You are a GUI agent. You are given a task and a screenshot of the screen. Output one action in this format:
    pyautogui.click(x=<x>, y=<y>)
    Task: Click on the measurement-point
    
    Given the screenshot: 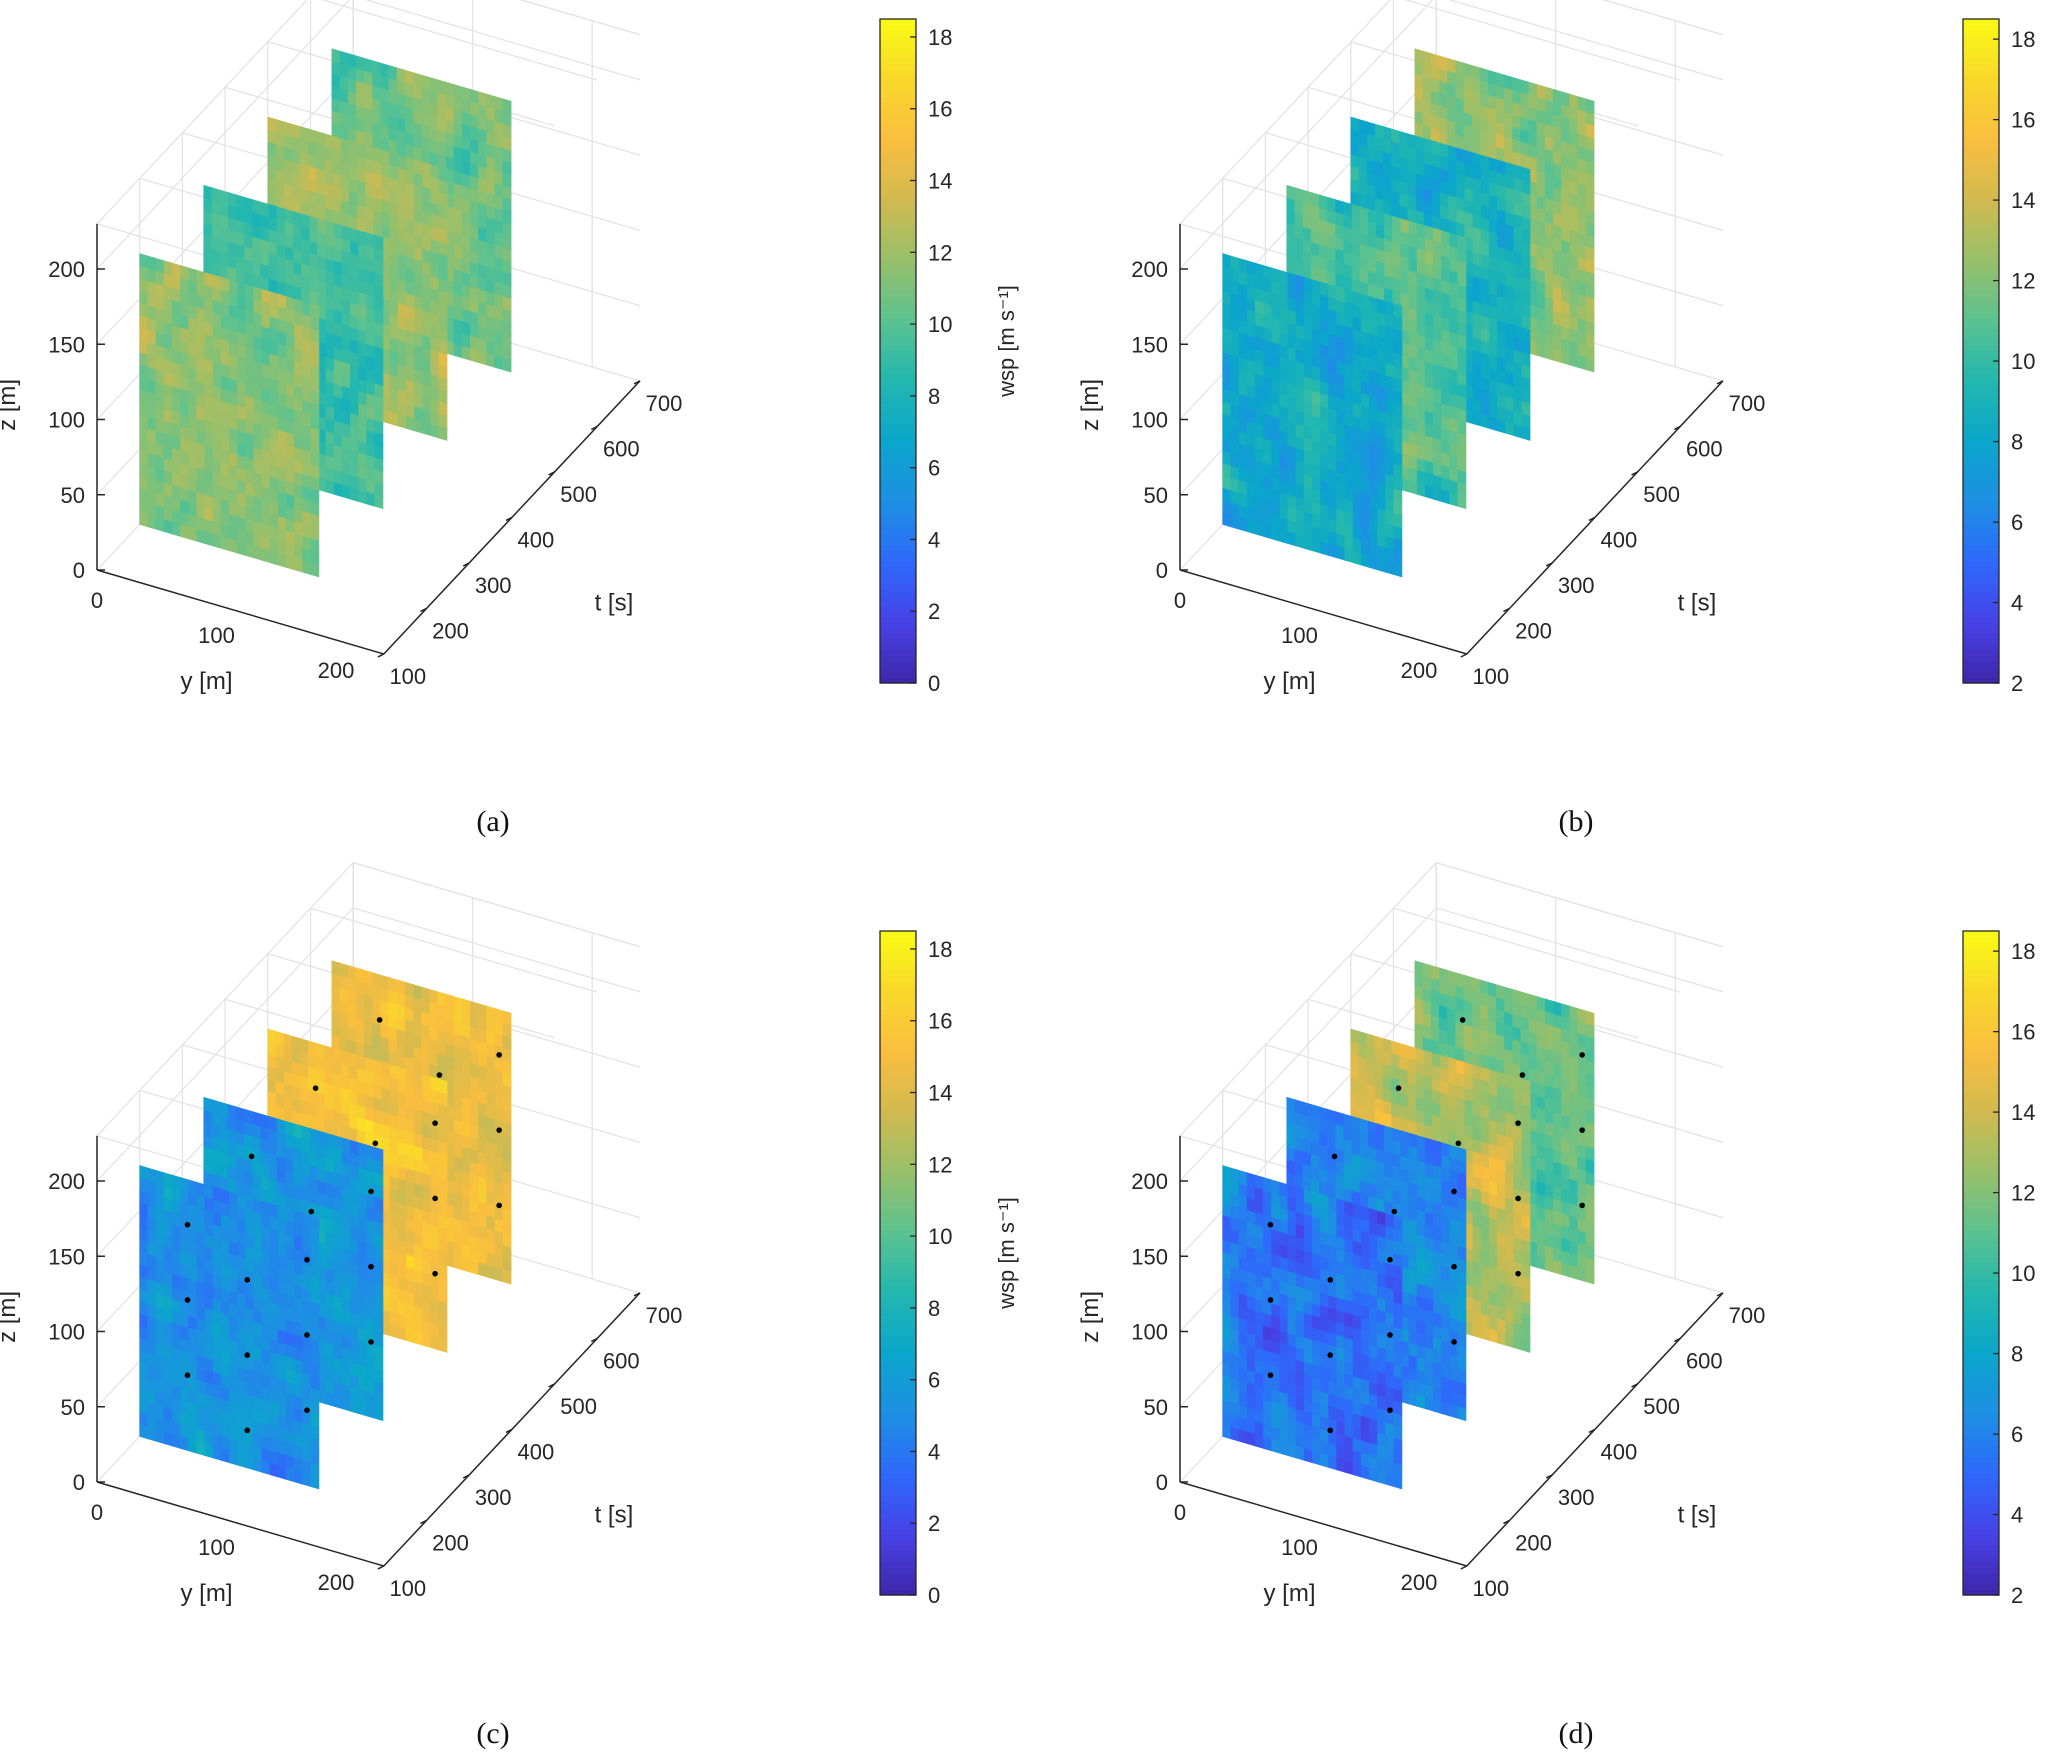 What is the action you would take?
    pyautogui.click(x=499, y=1205)
    